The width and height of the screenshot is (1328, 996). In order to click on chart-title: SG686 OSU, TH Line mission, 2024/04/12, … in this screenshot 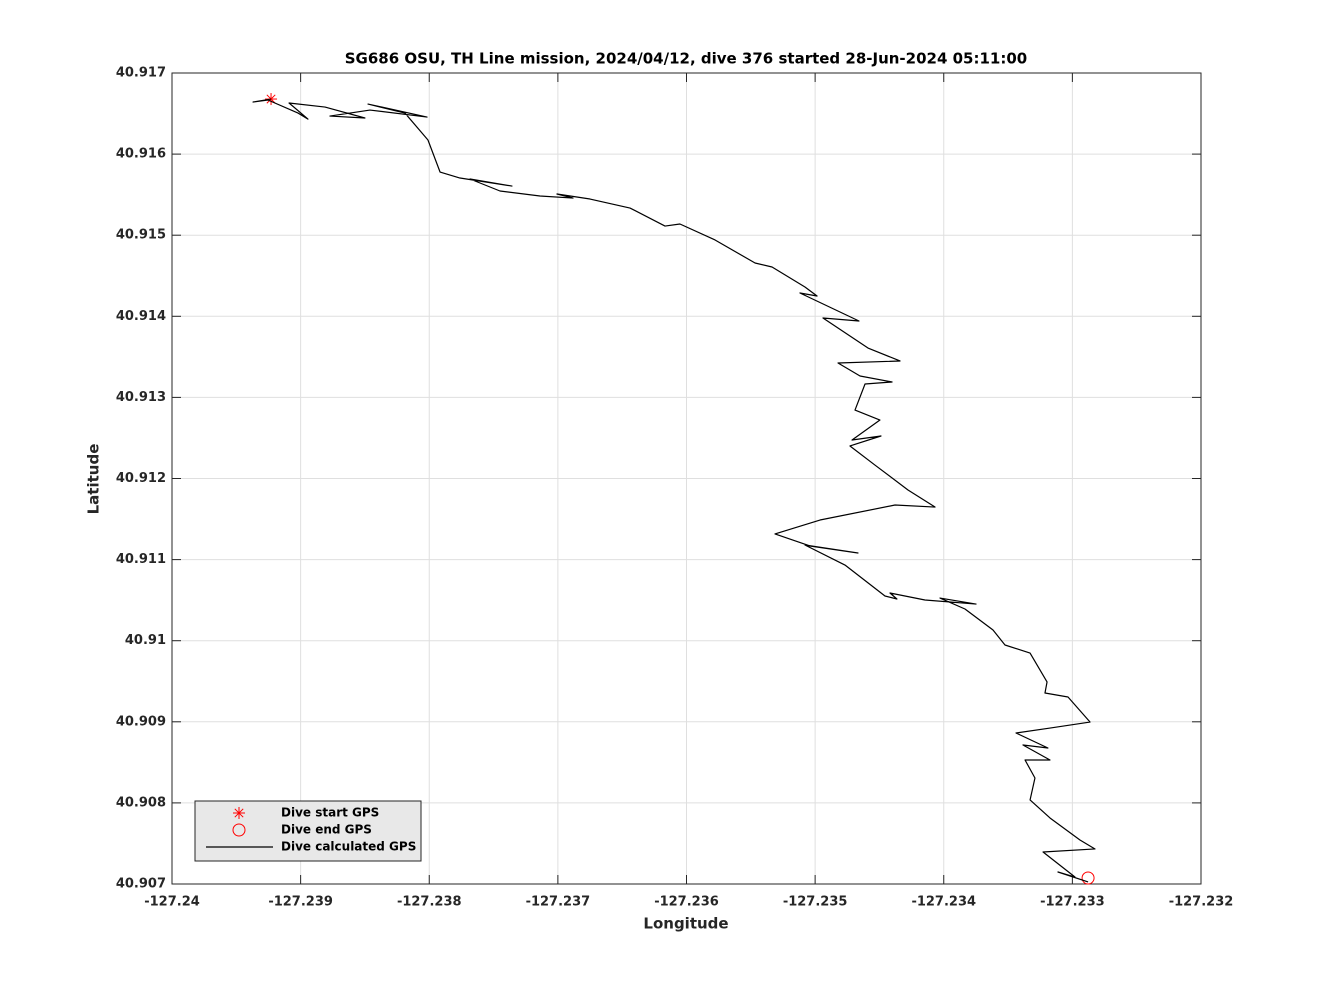, I will do `click(686, 59)`.